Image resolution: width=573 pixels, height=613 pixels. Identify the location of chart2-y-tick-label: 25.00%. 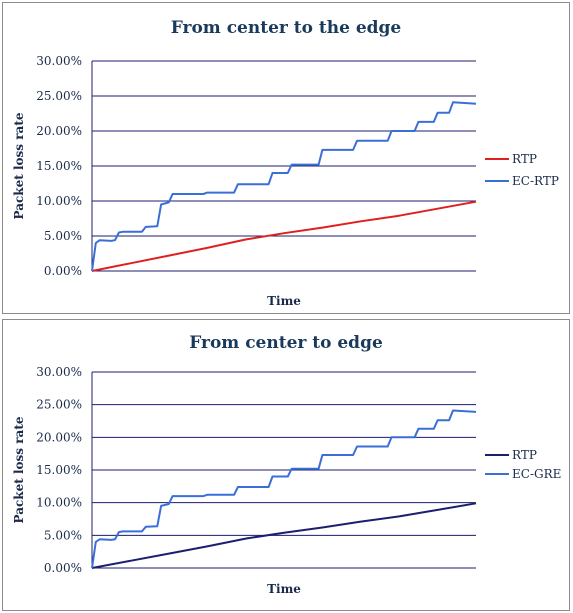
(59, 405).